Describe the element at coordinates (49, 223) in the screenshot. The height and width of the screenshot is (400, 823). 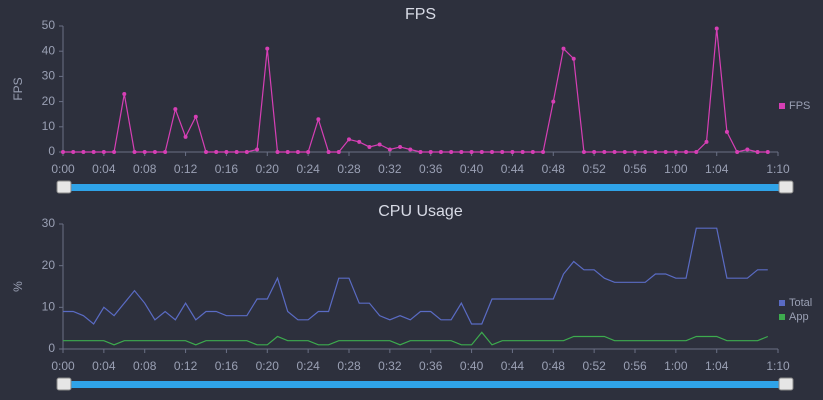
I see `y-tick-label: 30` at that location.